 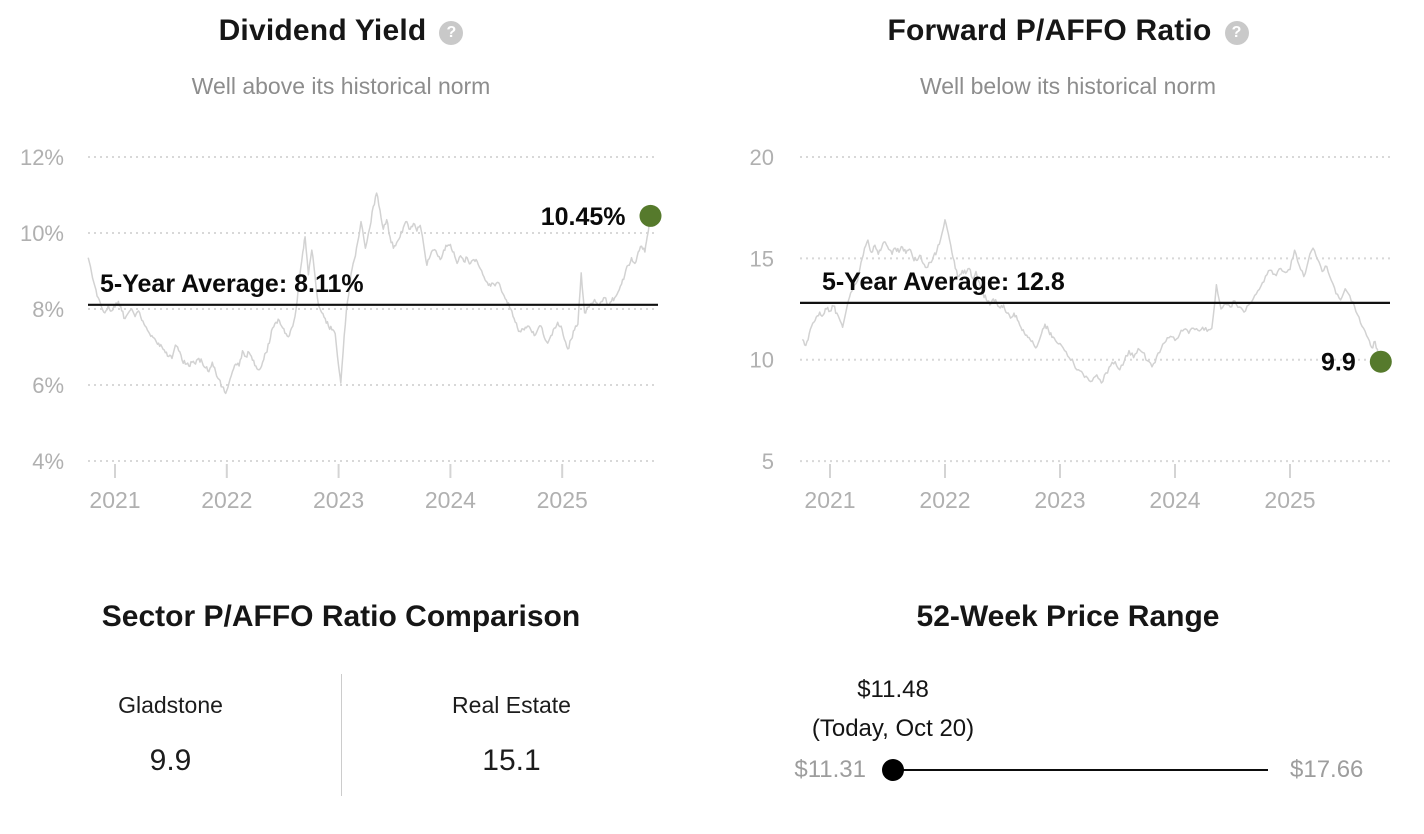 I want to click on y-axis-label: 10%, so click(x=42, y=233).